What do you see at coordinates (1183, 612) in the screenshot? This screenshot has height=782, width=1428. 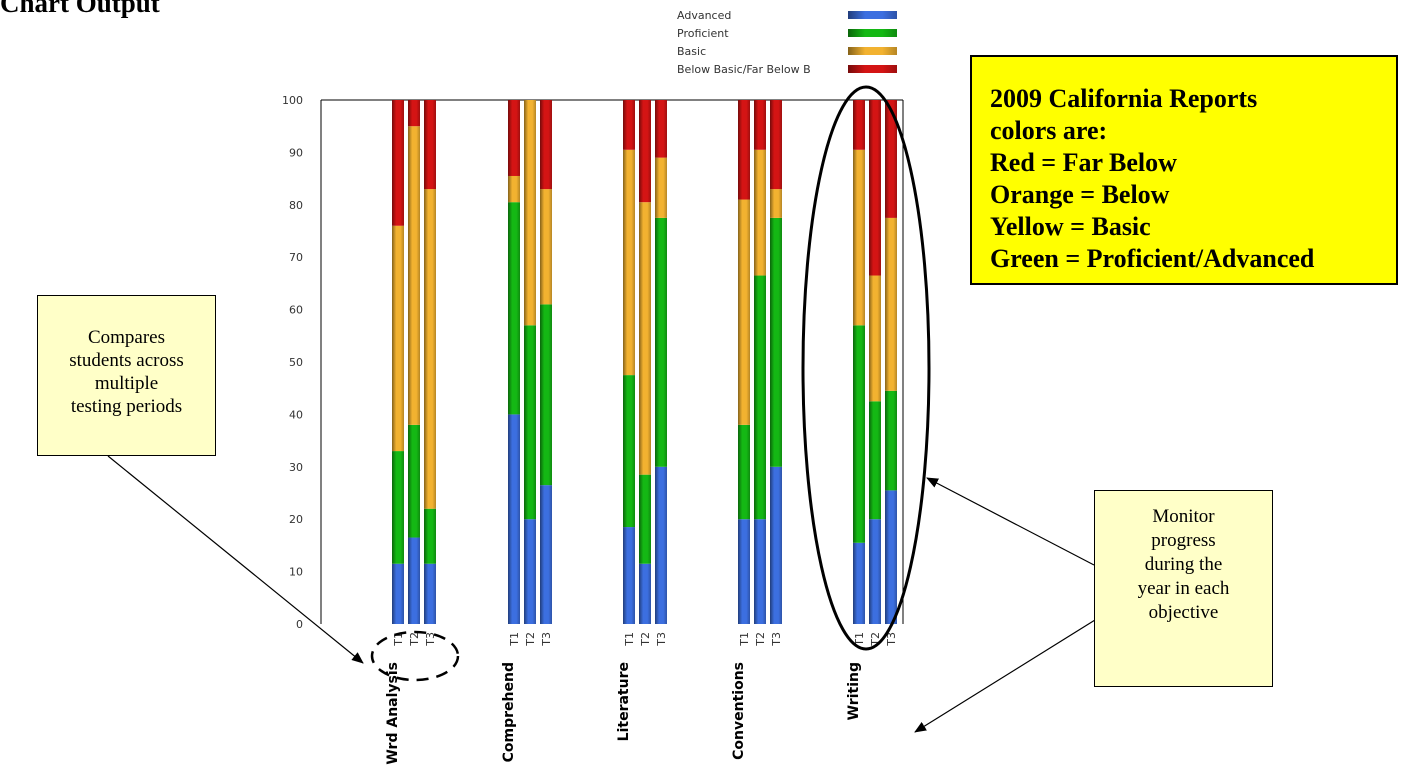 I see `callout-monitor-line: objective` at bounding box center [1183, 612].